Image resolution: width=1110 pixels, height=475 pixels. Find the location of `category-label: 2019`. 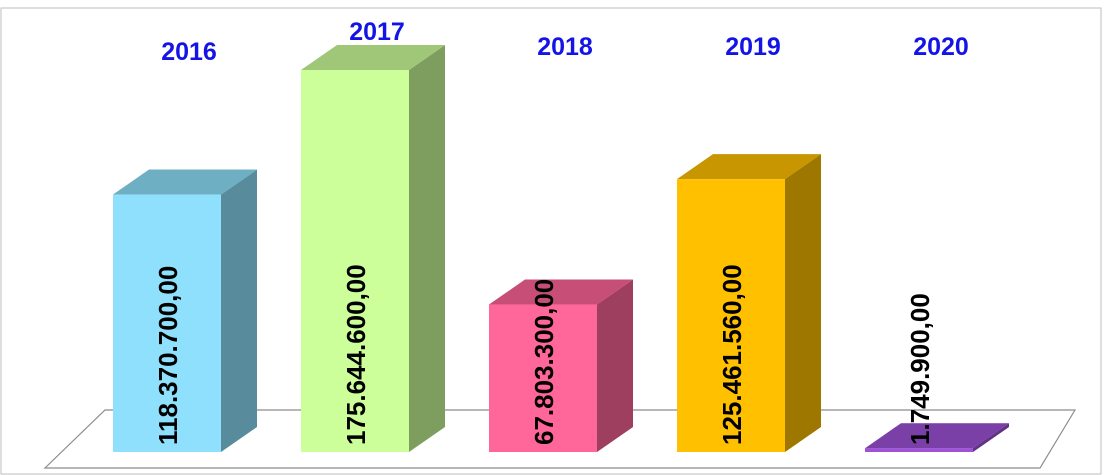

category-label: 2019 is located at coordinates (753, 47).